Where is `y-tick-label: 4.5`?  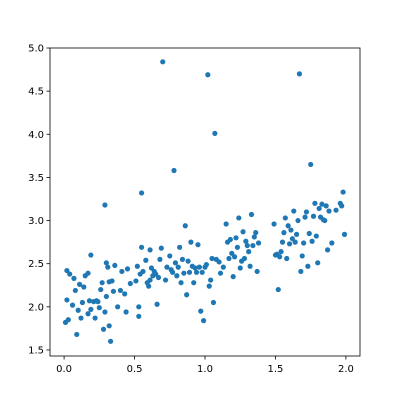
y-tick-label: 4.5 is located at coordinates (36, 92).